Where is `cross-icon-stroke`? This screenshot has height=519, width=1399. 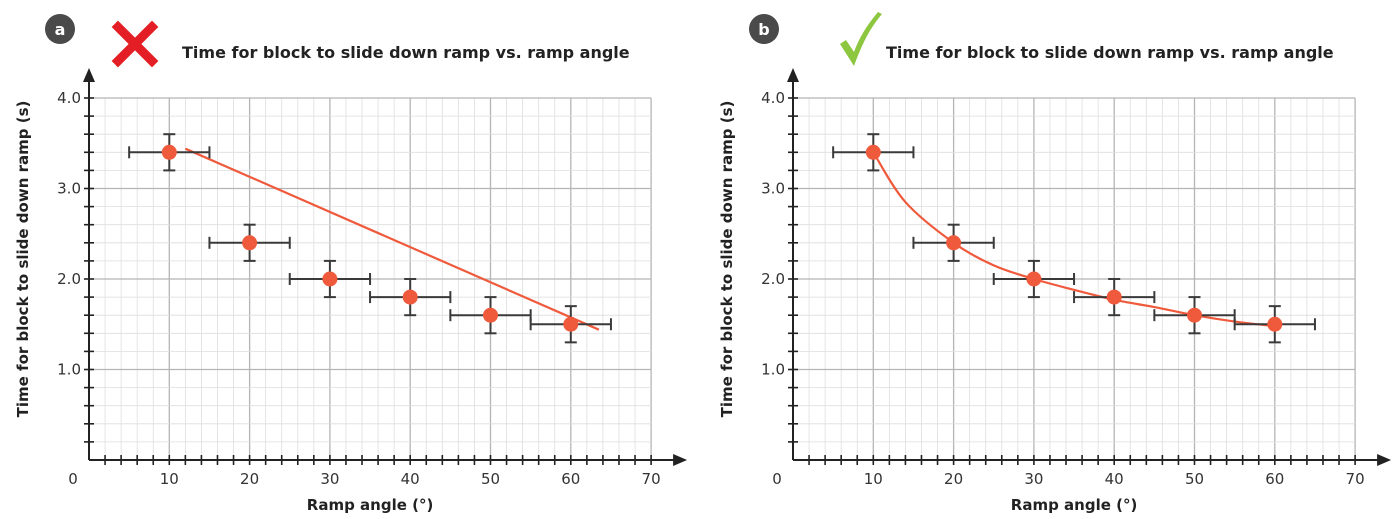 cross-icon-stroke is located at coordinates (135, 44).